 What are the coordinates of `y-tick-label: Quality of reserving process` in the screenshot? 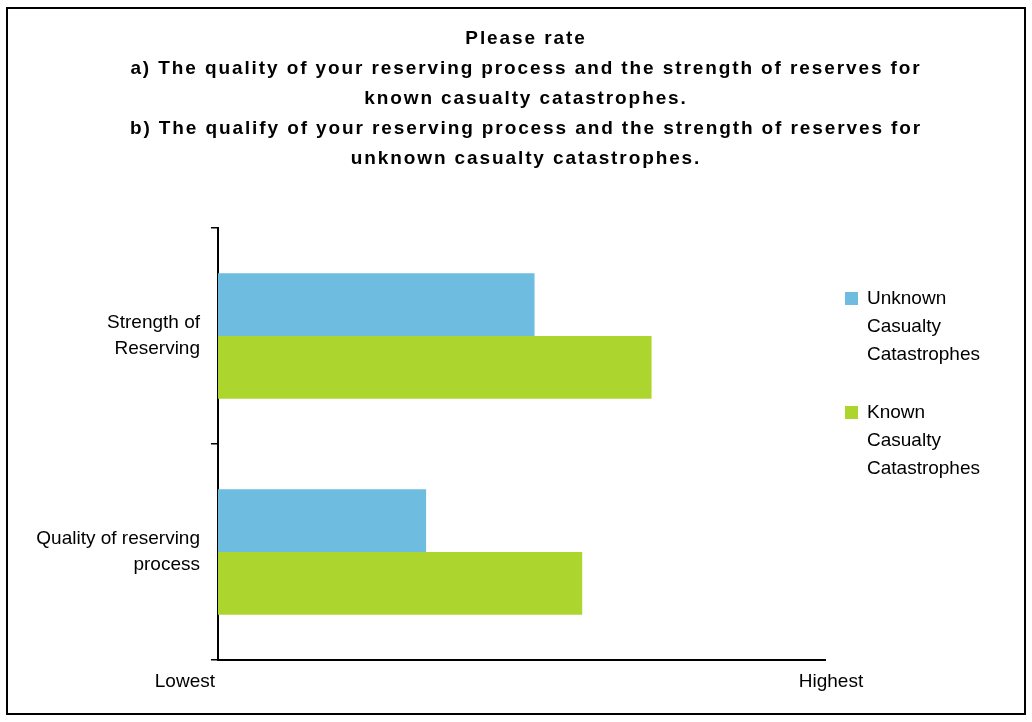 It's located at (118, 551).